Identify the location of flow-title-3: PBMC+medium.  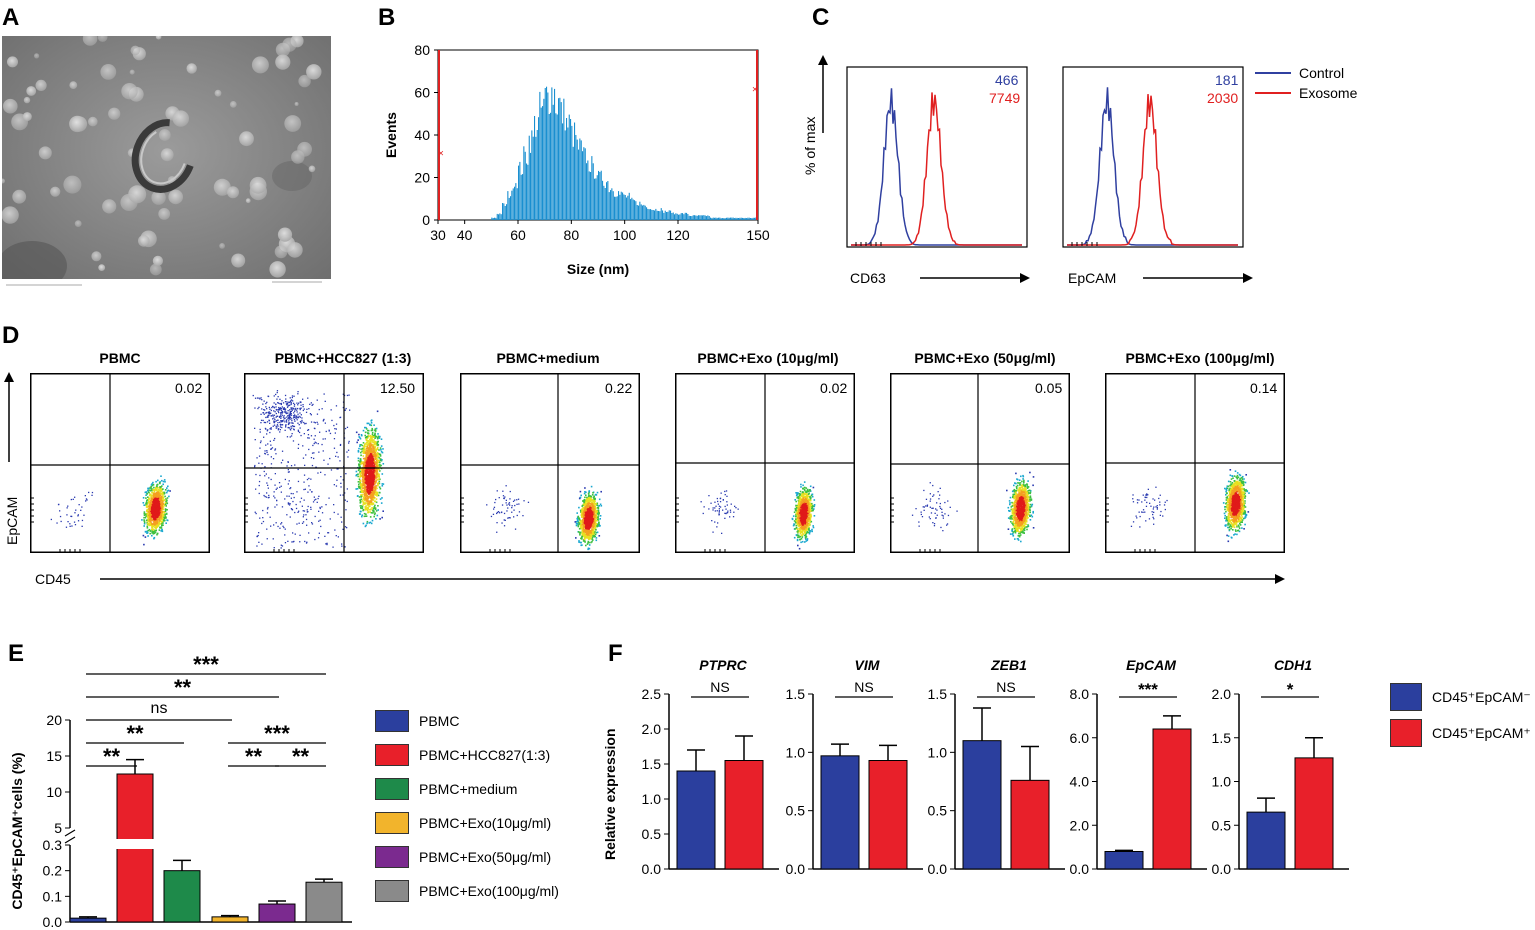
(548, 358).